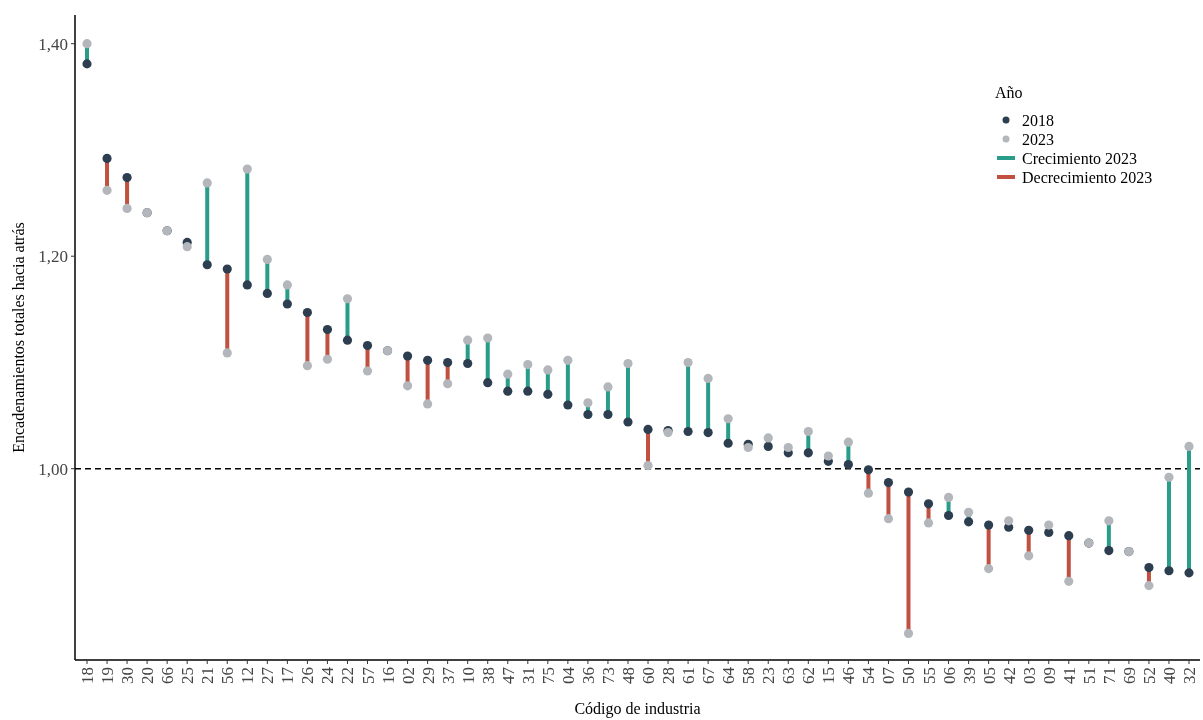  Describe the element at coordinates (568, 675) in the screenshot. I see `x-tick-label: 04` at that location.